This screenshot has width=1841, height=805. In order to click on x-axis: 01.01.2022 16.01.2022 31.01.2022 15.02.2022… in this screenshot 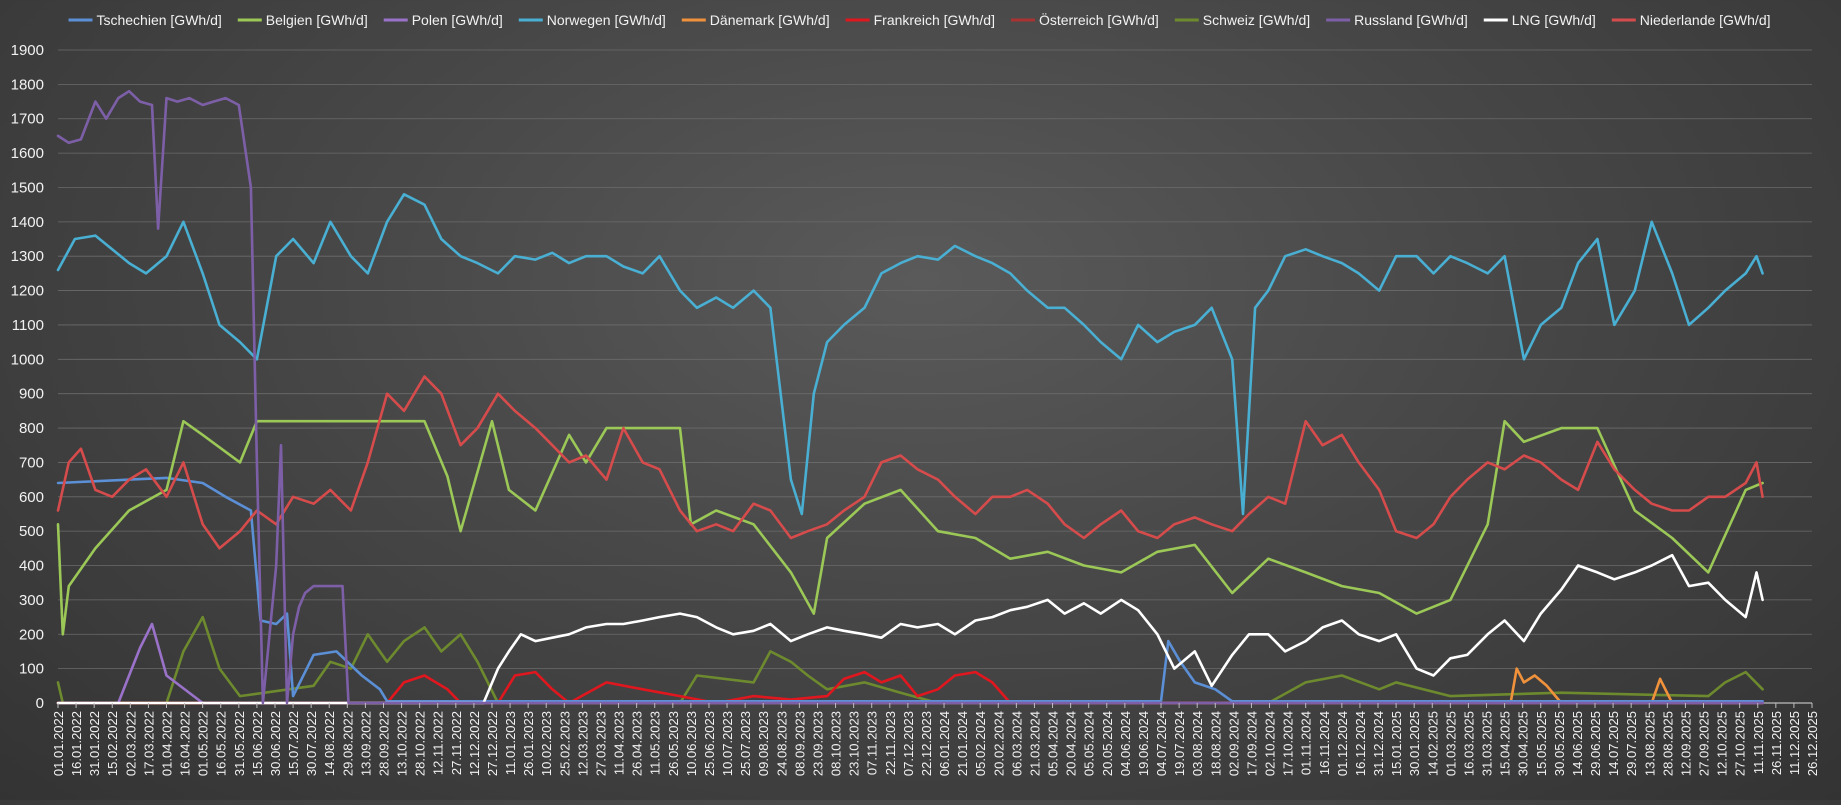, I will do `click(935, 739)`.